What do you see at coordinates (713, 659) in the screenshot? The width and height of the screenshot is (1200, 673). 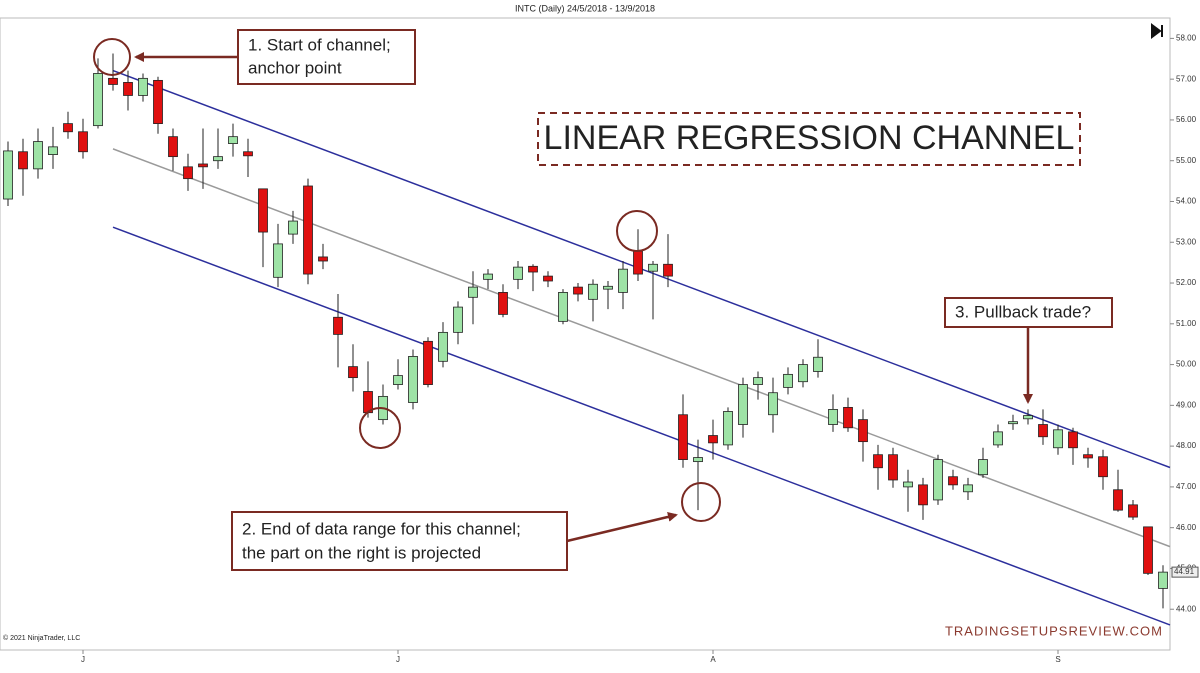 I see `x-tick-label: A` at bounding box center [713, 659].